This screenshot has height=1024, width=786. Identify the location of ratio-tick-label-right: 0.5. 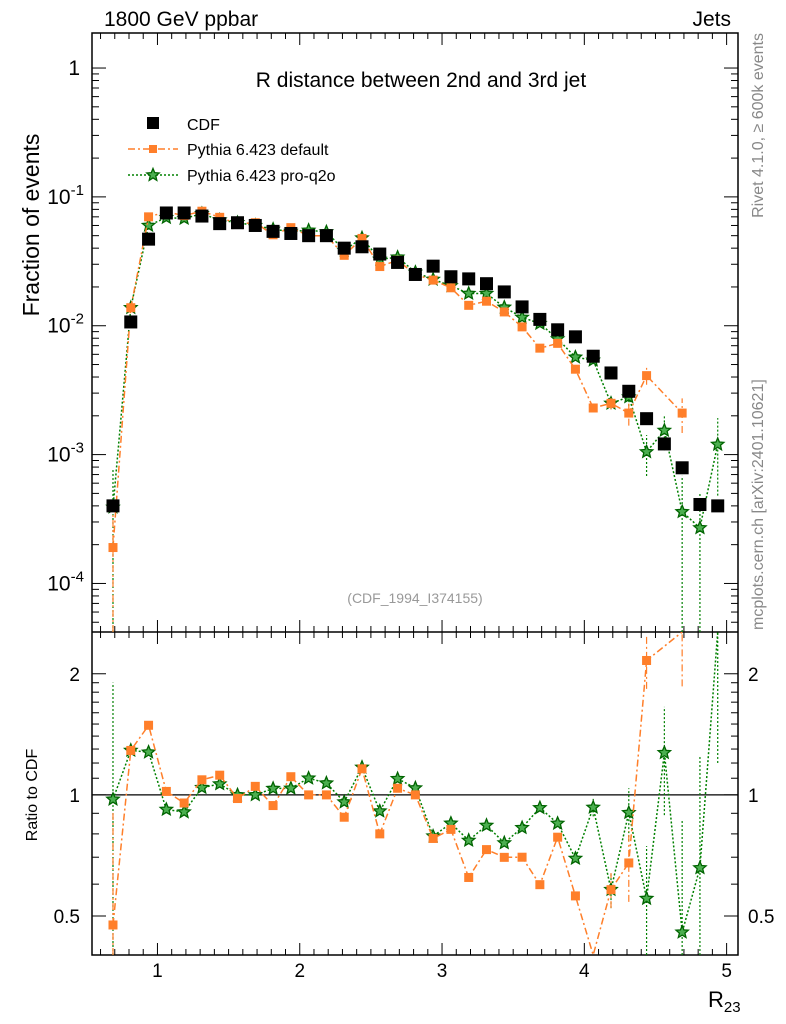
(761, 917).